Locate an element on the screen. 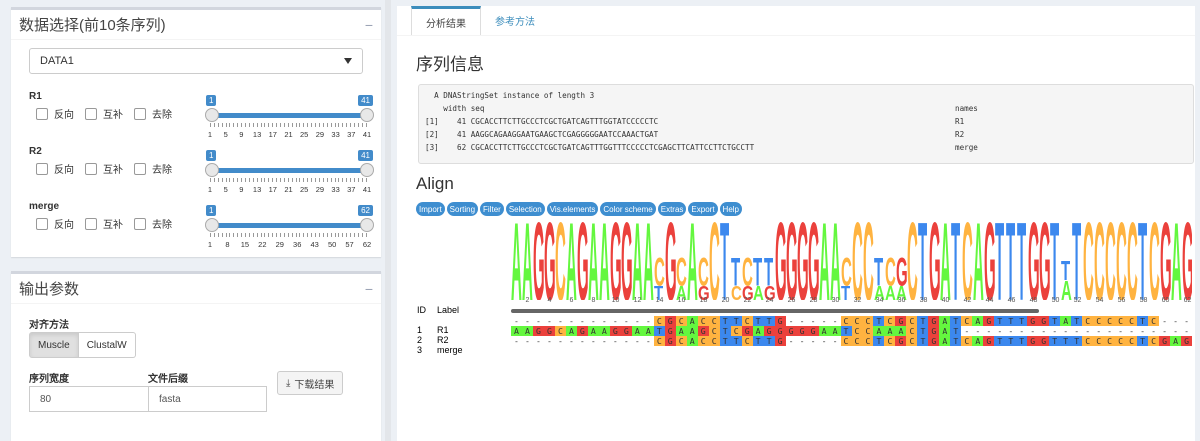  range-slider-1: 1 41 1 5 9 13 17 21 25 29 33 37 41 is located at coordinates (289, 173).